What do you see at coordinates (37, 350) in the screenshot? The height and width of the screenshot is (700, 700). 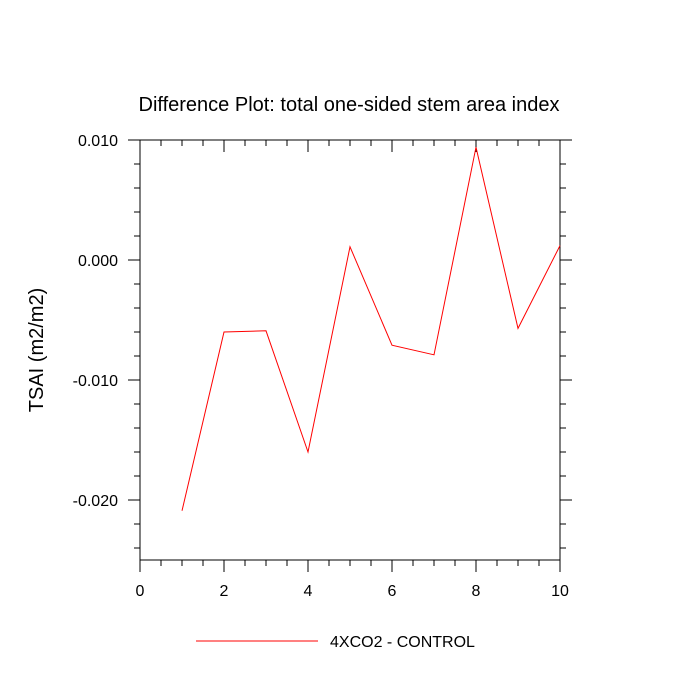 I see `y-axis-label: TSAI (m2/m2)` at bounding box center [37, 350].